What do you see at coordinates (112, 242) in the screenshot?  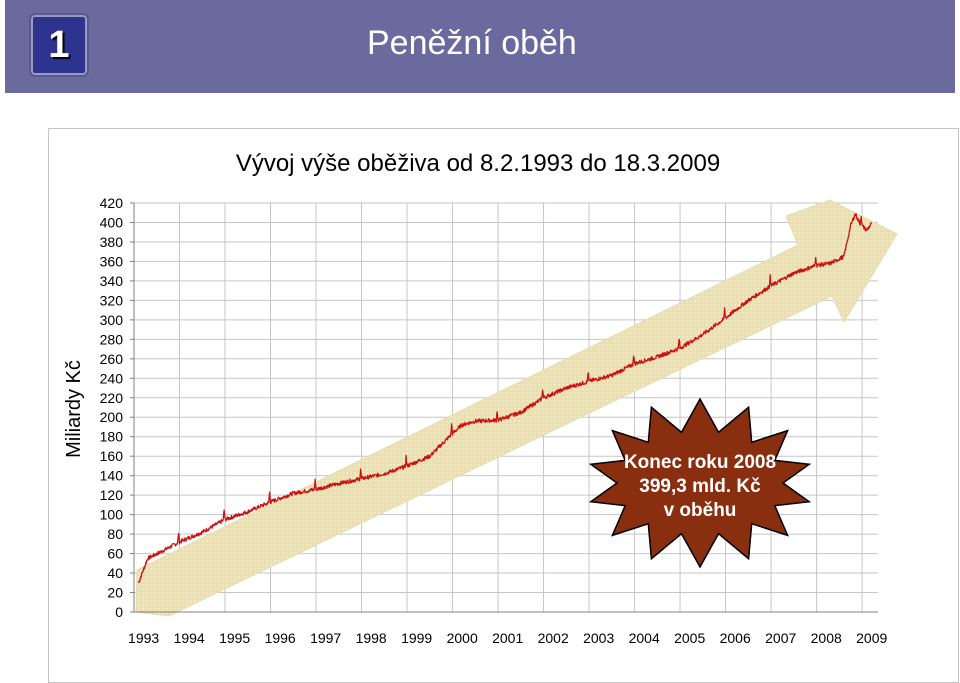 I see `y-tick-label: 380` at bounding box center [112, 242].